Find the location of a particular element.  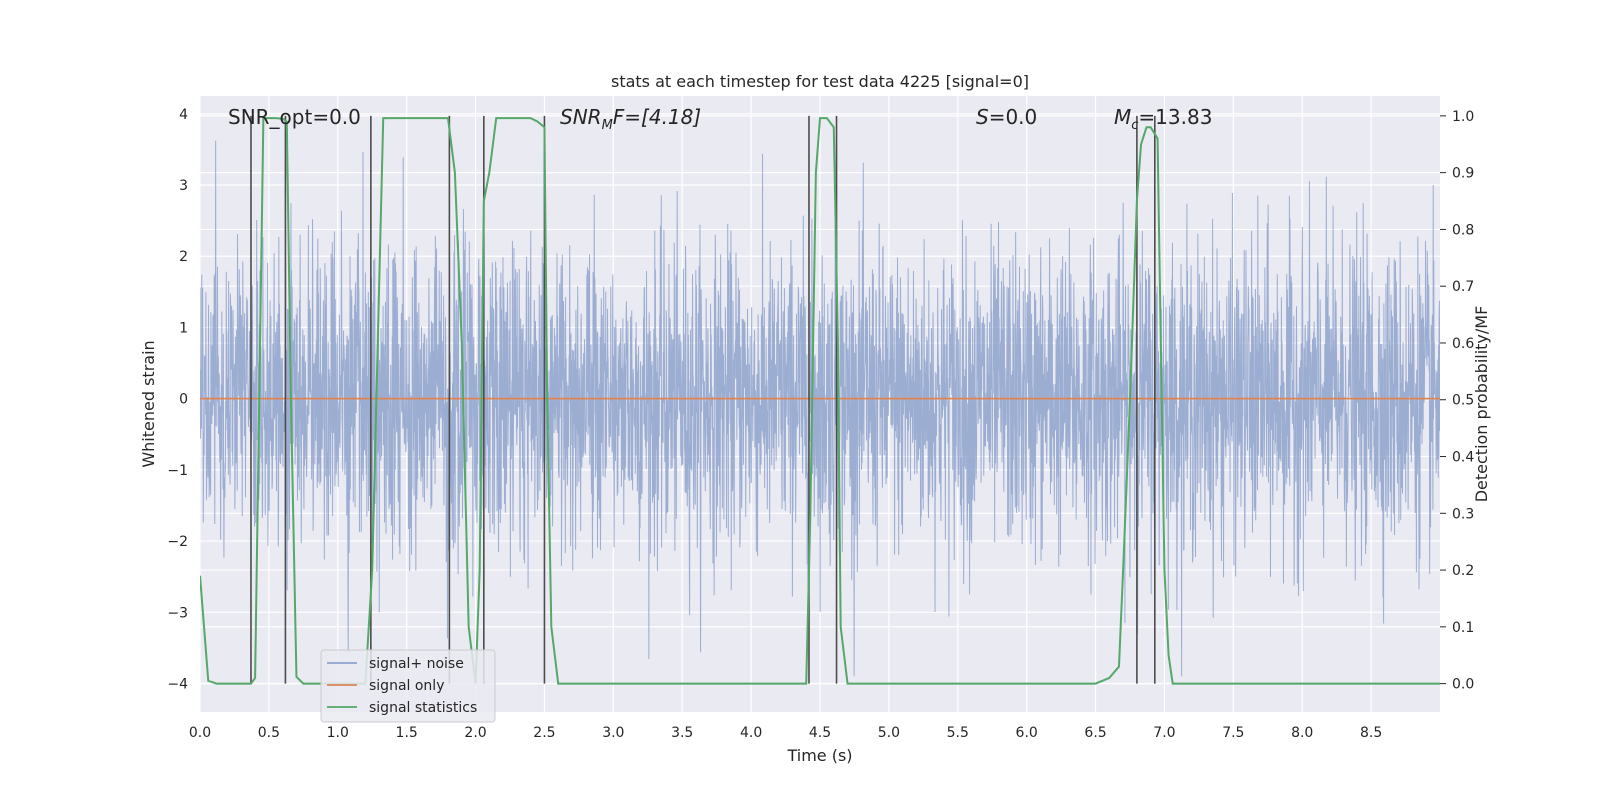

legend-box is located at coordinates (408, 686).